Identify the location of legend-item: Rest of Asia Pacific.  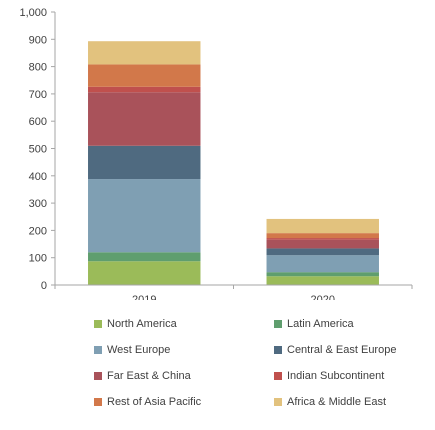
(147, 402).